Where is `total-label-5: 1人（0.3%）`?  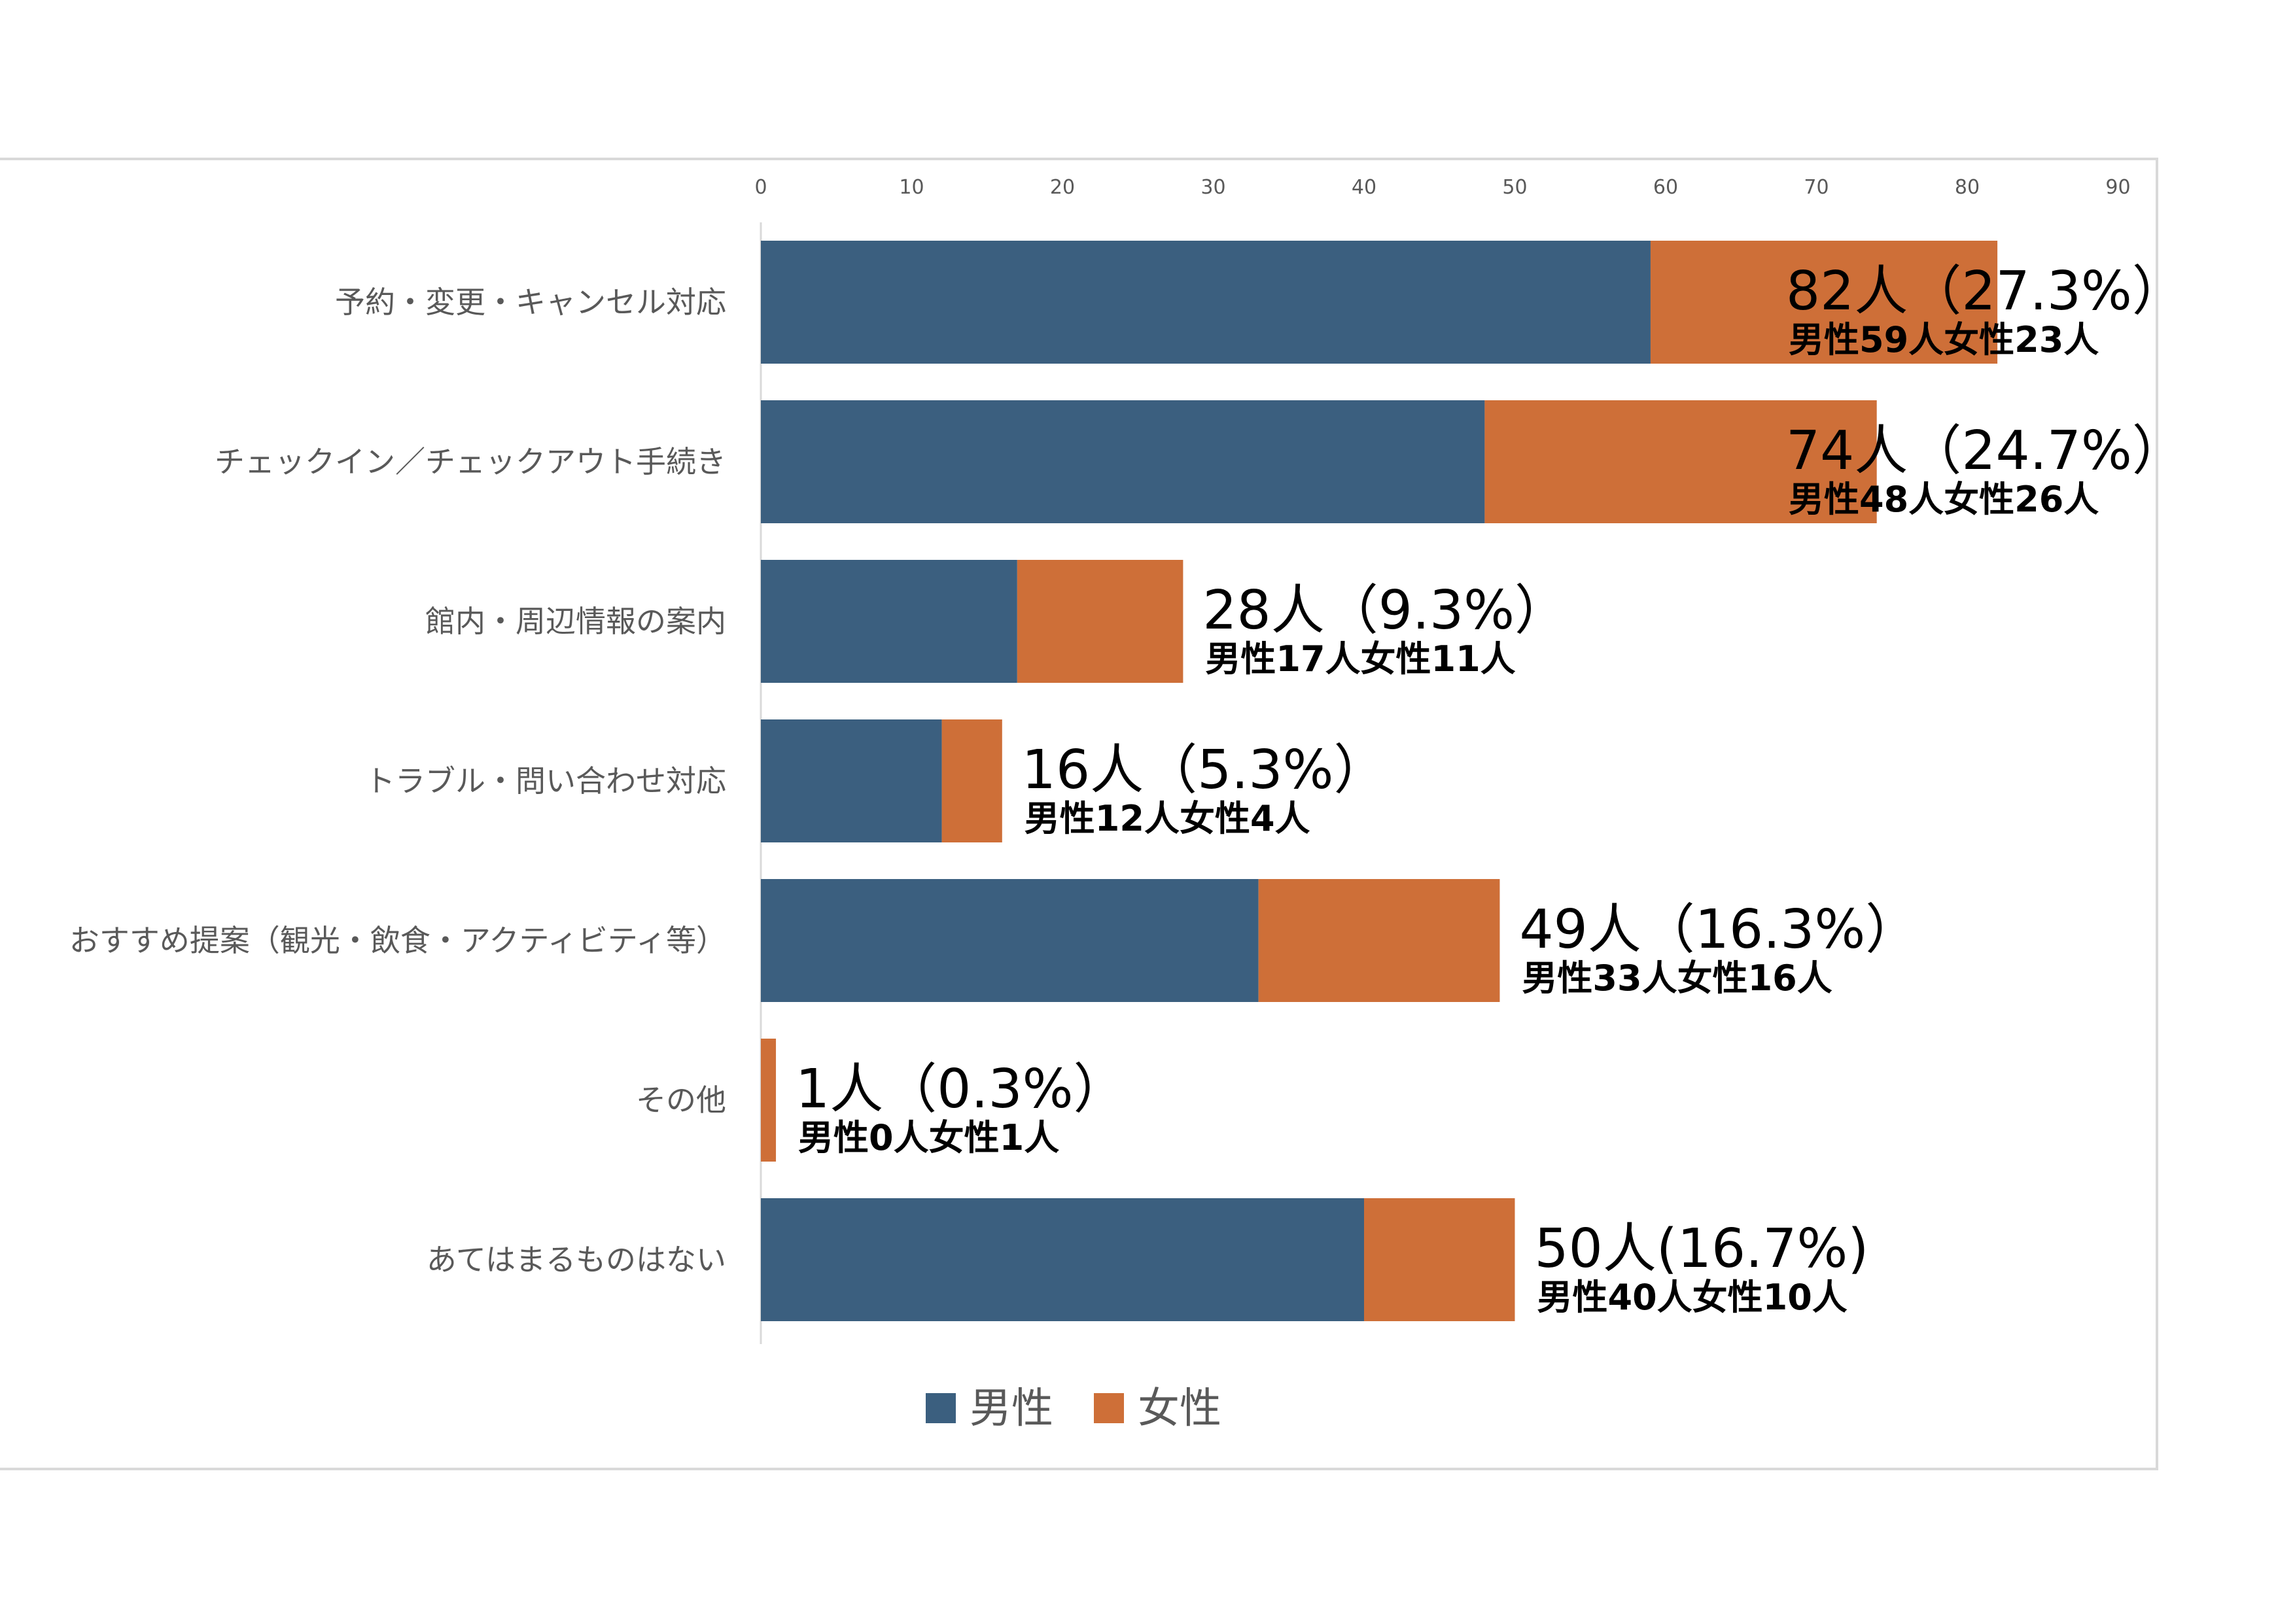 total-label-5: 1人（0.3%） is located at coordinates (961, 1089).